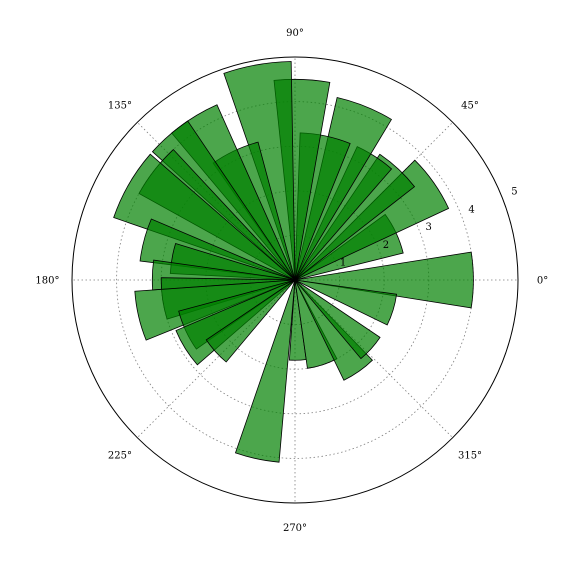 The height and width of the screenshot is (576, 576). What do you see at coordinates (295, 528) in the screenshot?
I see `theta-tick-label: 270°` at bounding box center [295, 528].